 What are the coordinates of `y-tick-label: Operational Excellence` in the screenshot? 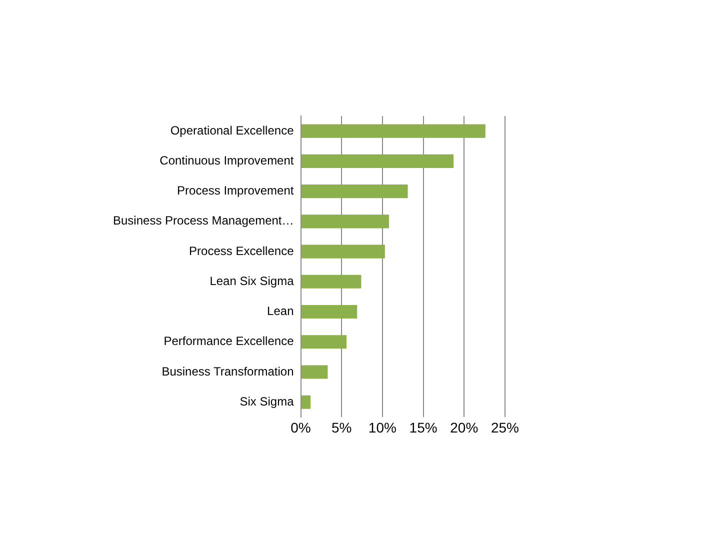 It's located at (232, 130).